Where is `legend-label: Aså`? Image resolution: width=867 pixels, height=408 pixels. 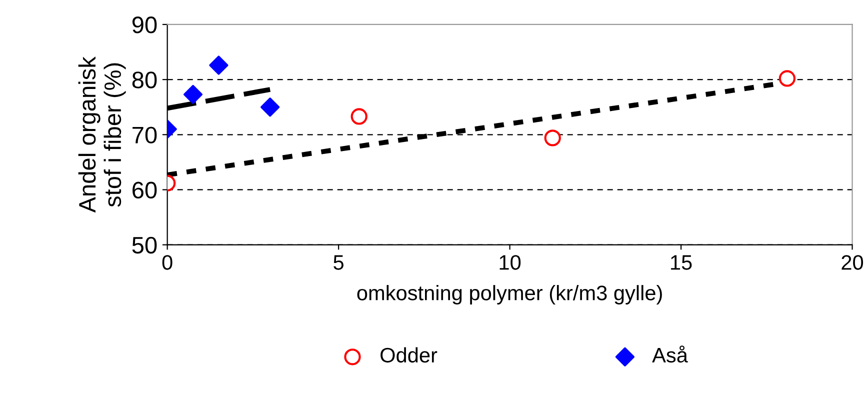 legend-label: Aså is located at coordinates (670, 354).